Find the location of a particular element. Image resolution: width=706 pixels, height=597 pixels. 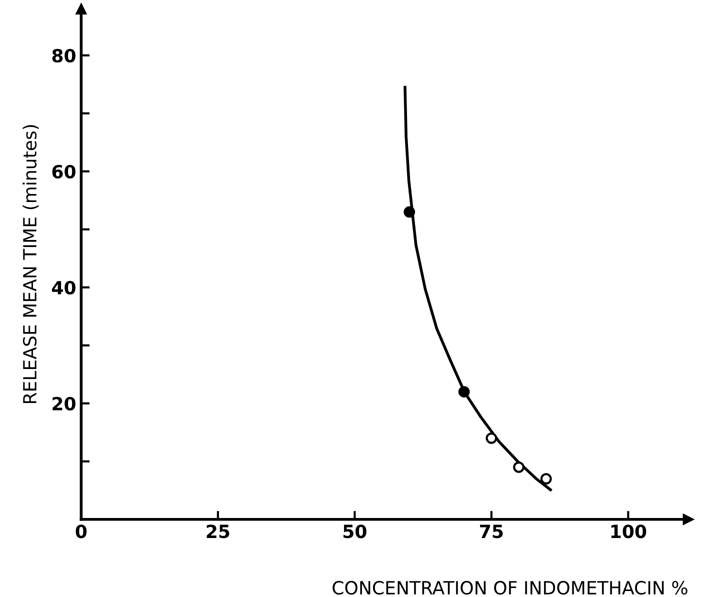

y-tick-label: 80 is located at coordinates (64, 55).